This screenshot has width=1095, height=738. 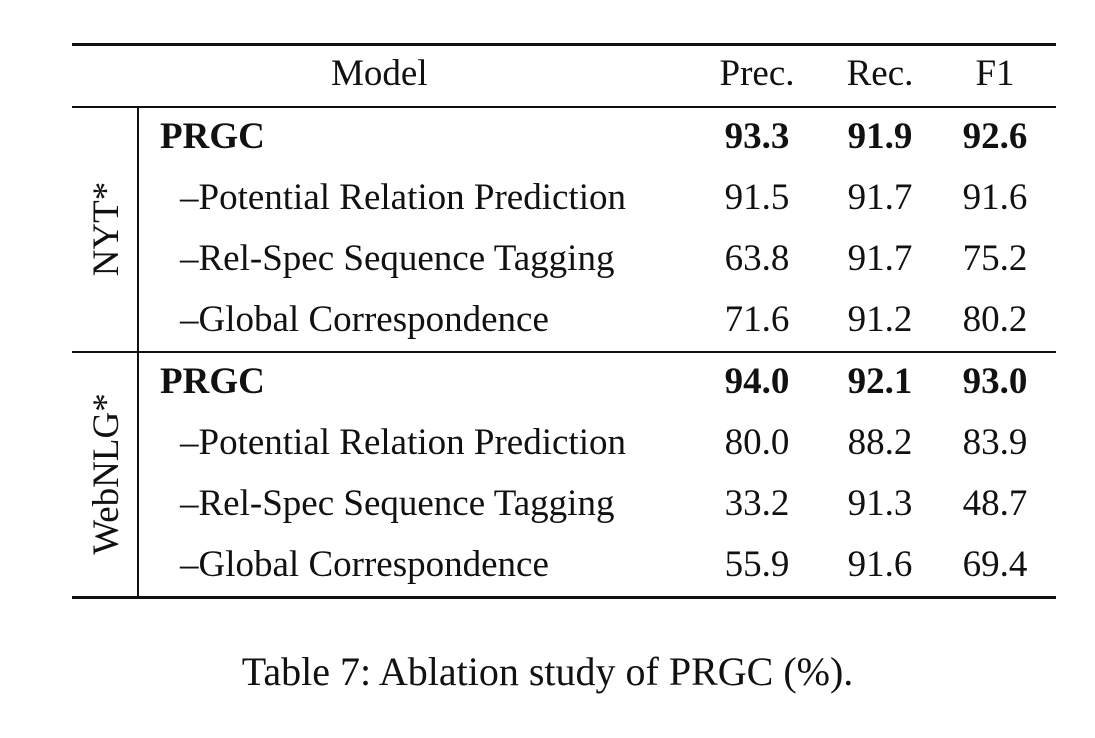 I want to click on row-rec: 88.2, so click(x=880, y=442).